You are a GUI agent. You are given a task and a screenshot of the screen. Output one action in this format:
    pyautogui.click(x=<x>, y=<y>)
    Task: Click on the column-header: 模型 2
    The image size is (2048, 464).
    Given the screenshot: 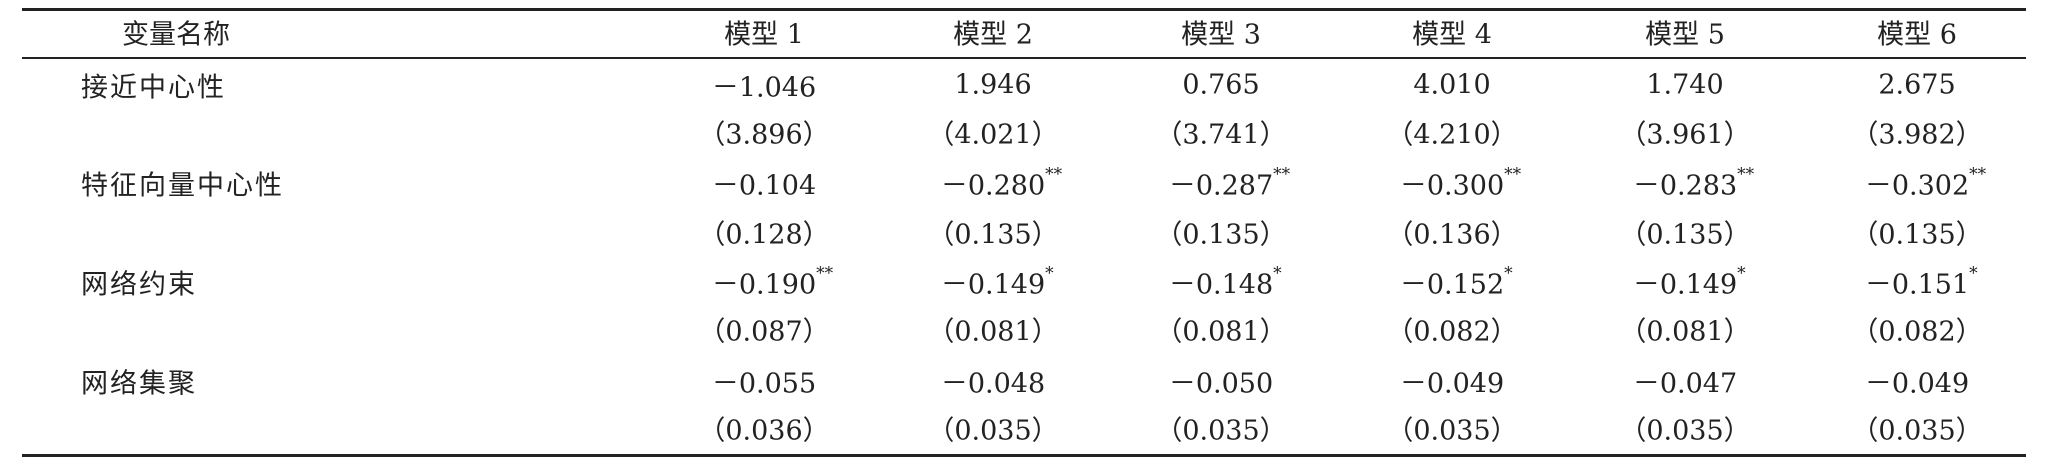 What is the action you would take?
    pyautogui.click(x=993, y=35)
    